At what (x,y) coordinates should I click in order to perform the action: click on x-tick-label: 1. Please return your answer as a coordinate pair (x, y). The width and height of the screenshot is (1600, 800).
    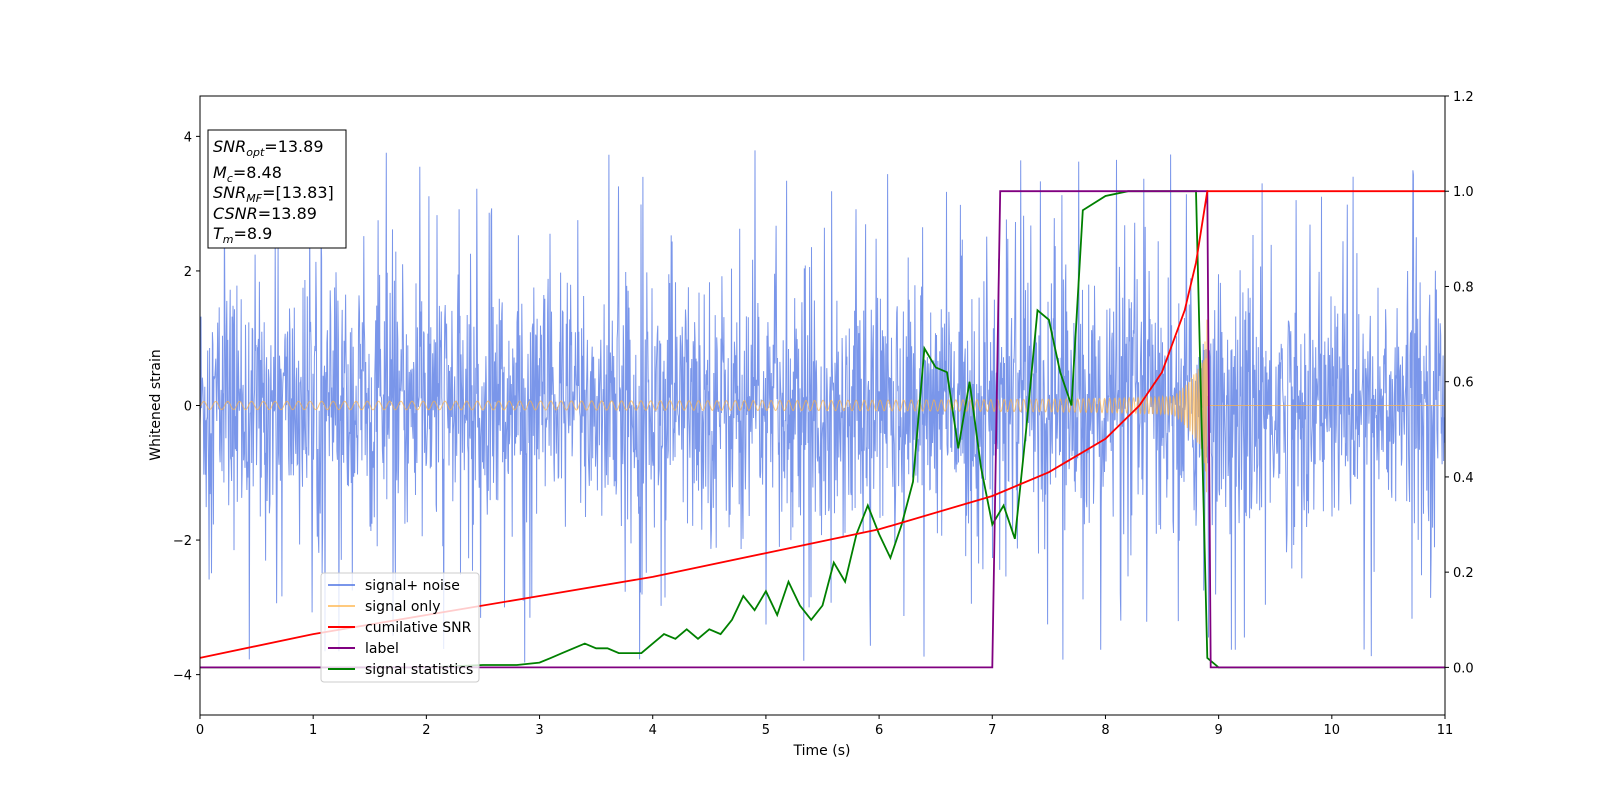
    Looking at the image, I should click on (313, 730).